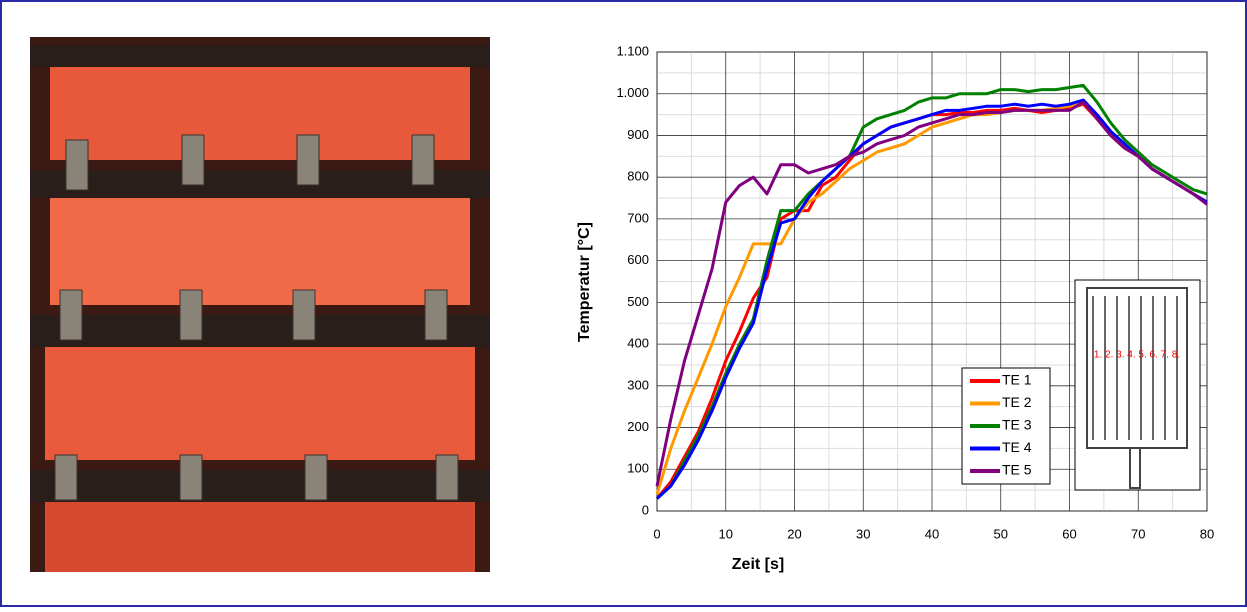 The width and height of the screenshot is (1247, 612). Describe the element at coordinates (1017, 470) in the screenshot. I see `legend-label: TE 5` at that location.